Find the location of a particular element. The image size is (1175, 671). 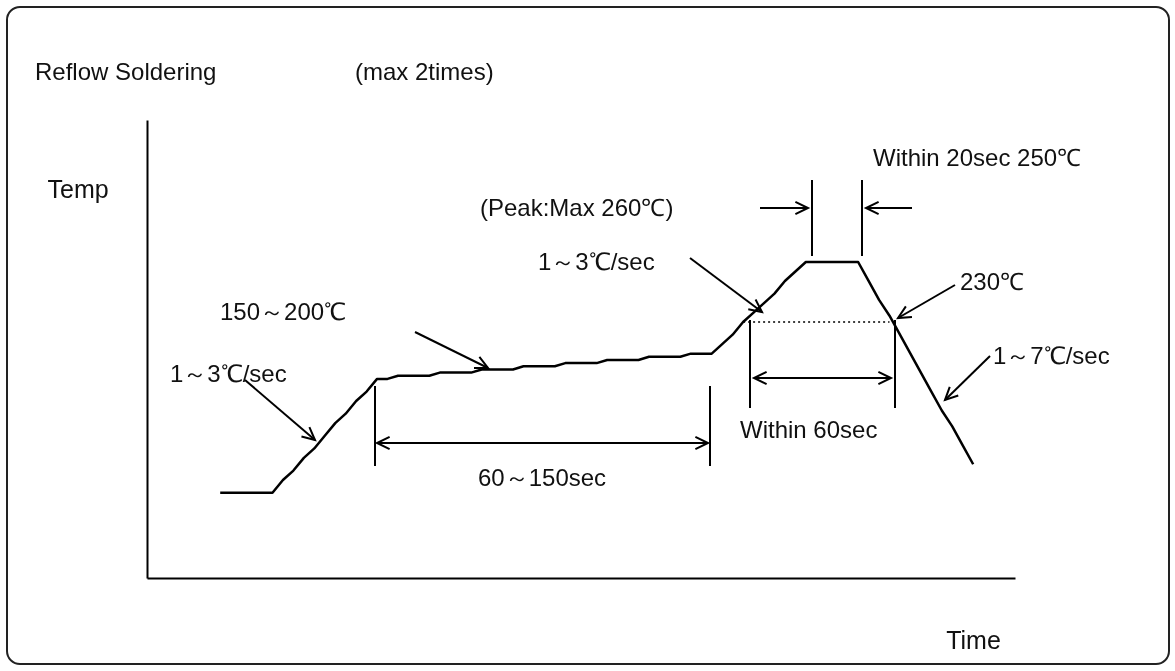

text: Within 20sec 250℃ is located at coordinates (977, 157).